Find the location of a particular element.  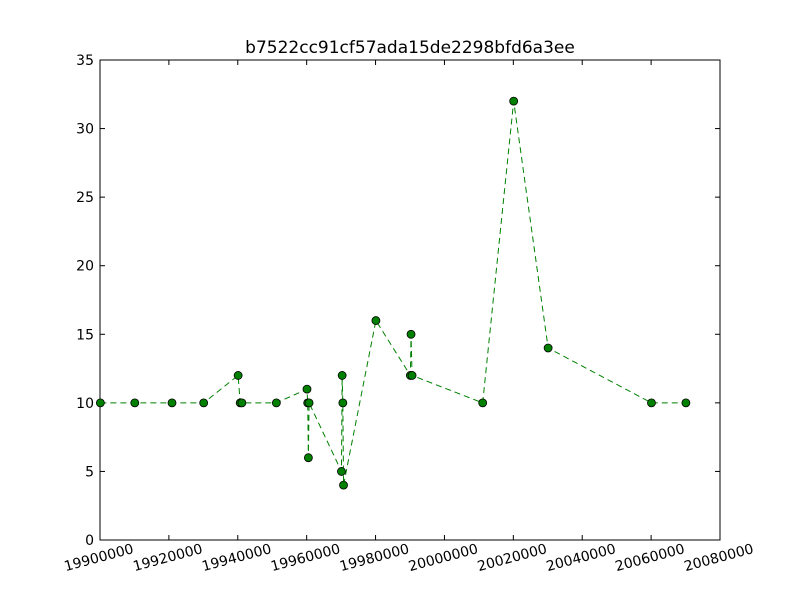

y-tick-label: 30 is located at coordinates (85, 130).